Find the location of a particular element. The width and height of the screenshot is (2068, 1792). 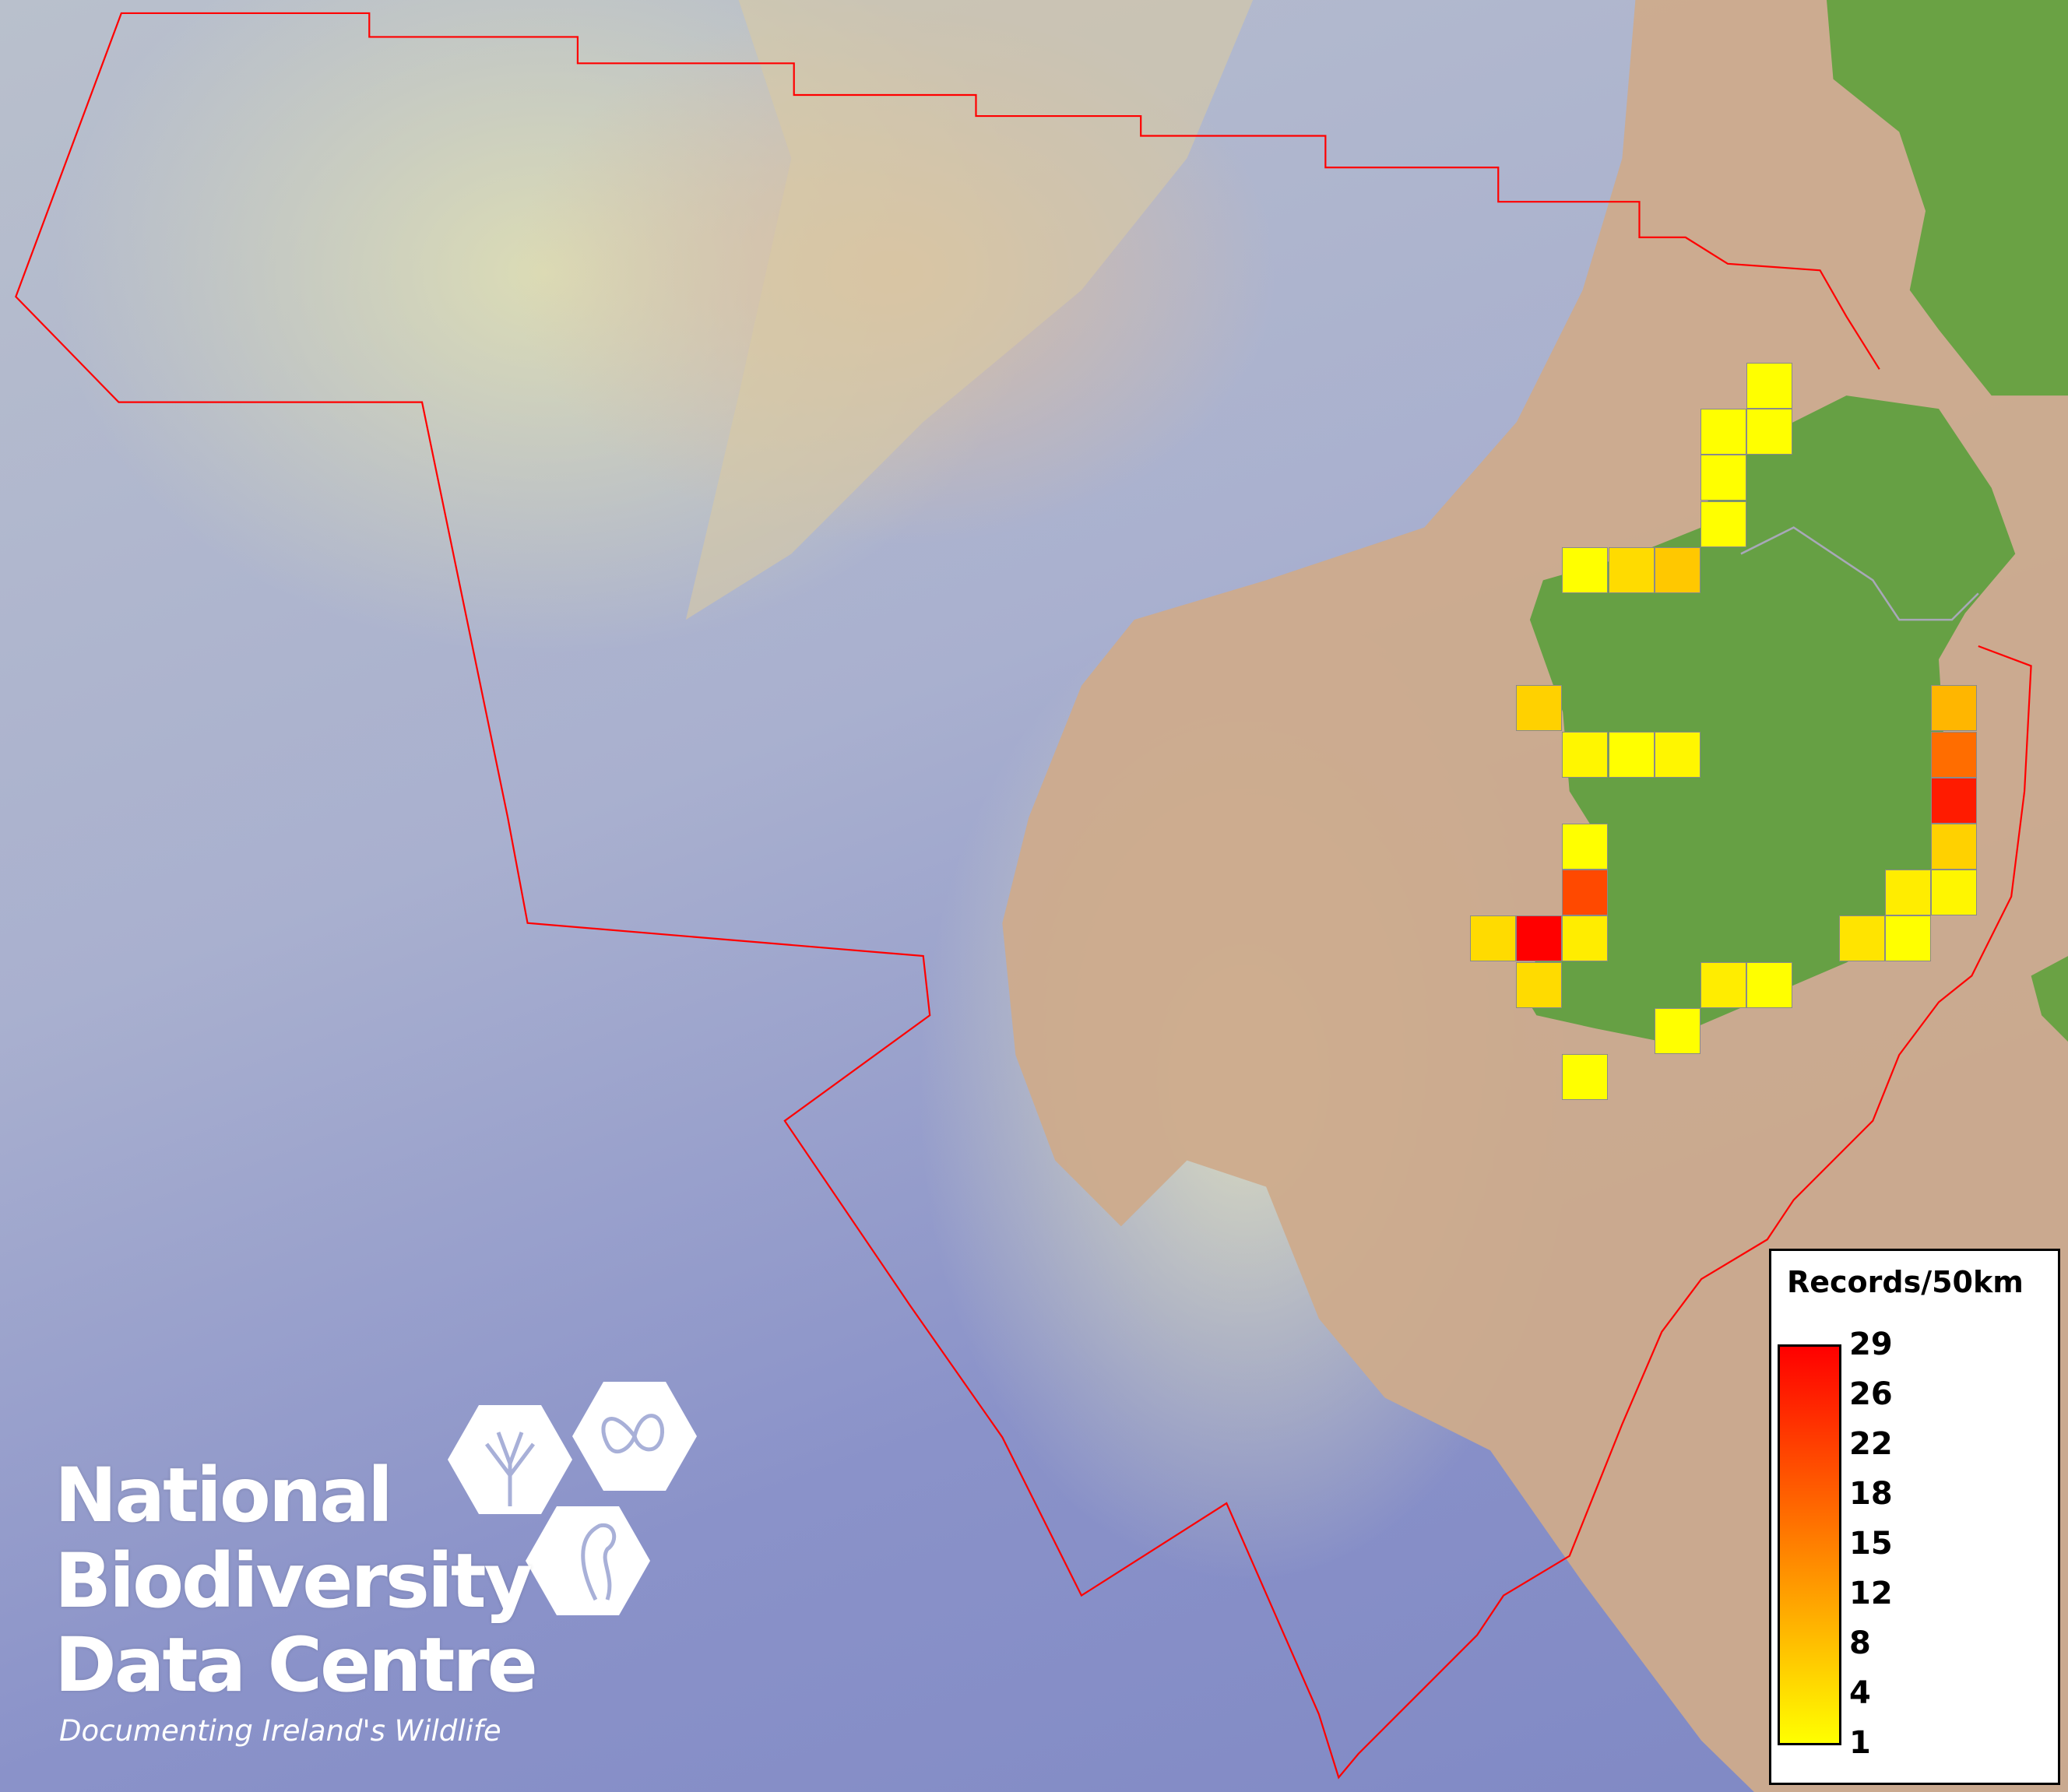

hexagon-icons is located at coordinates (572, 1498).